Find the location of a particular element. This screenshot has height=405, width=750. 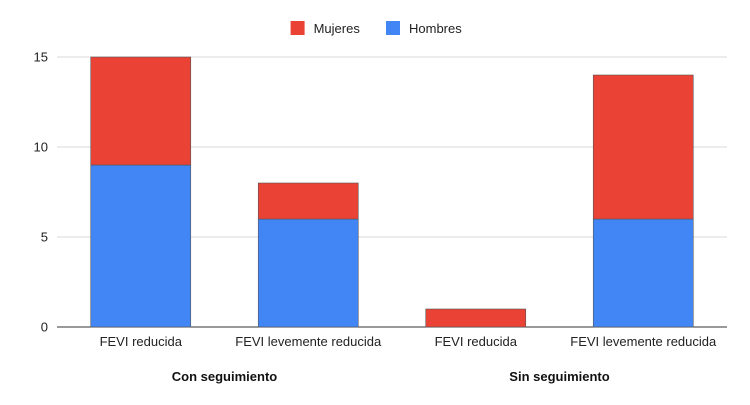

group-label: Sin seguimiento is located at coordinates (559, 376).